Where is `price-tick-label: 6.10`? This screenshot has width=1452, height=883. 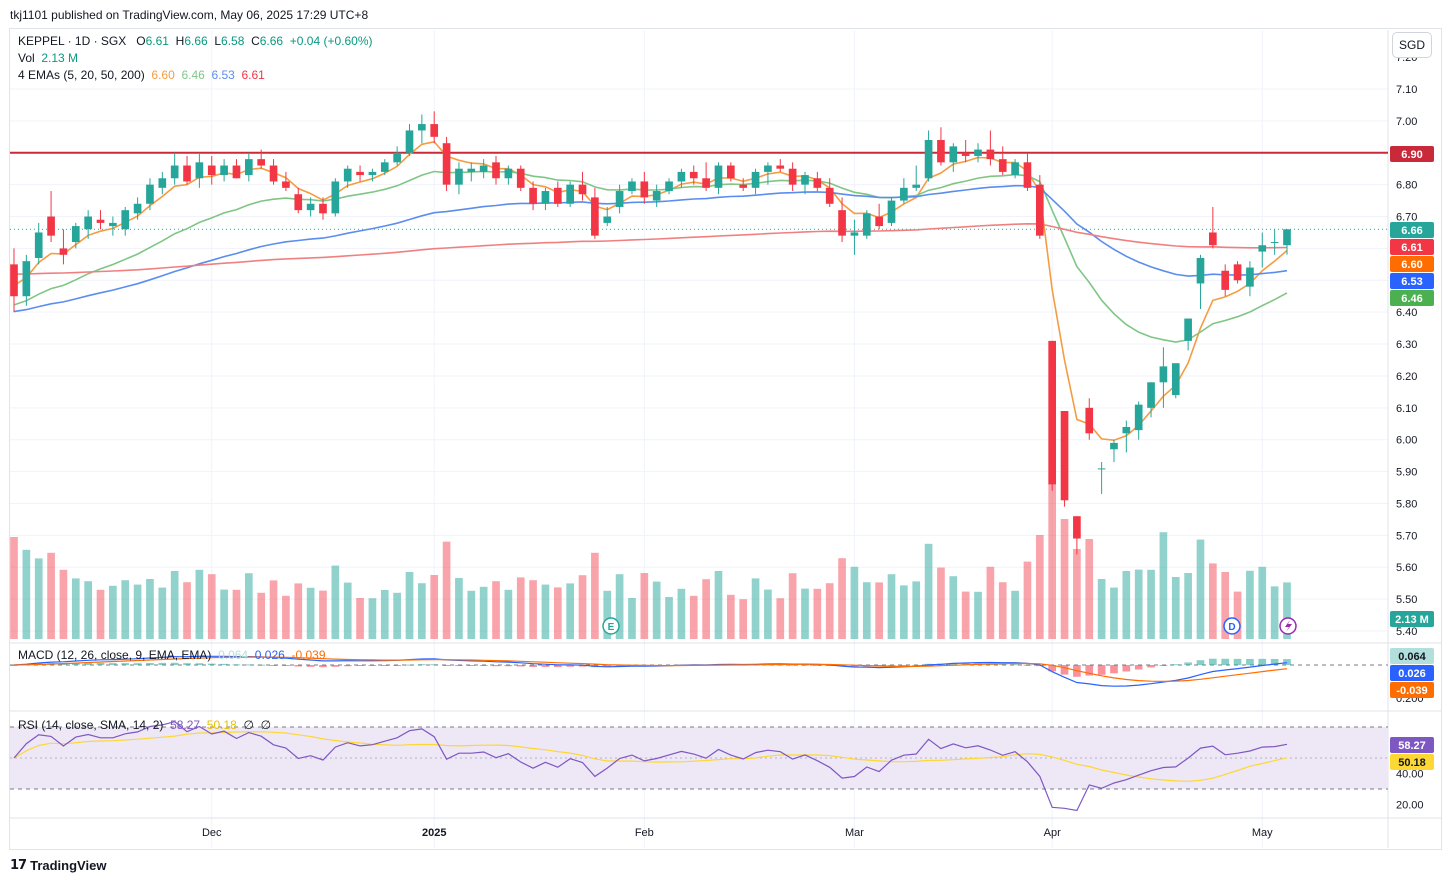
price-tick-label: 6.10 is located at coordinates (1406, 409).